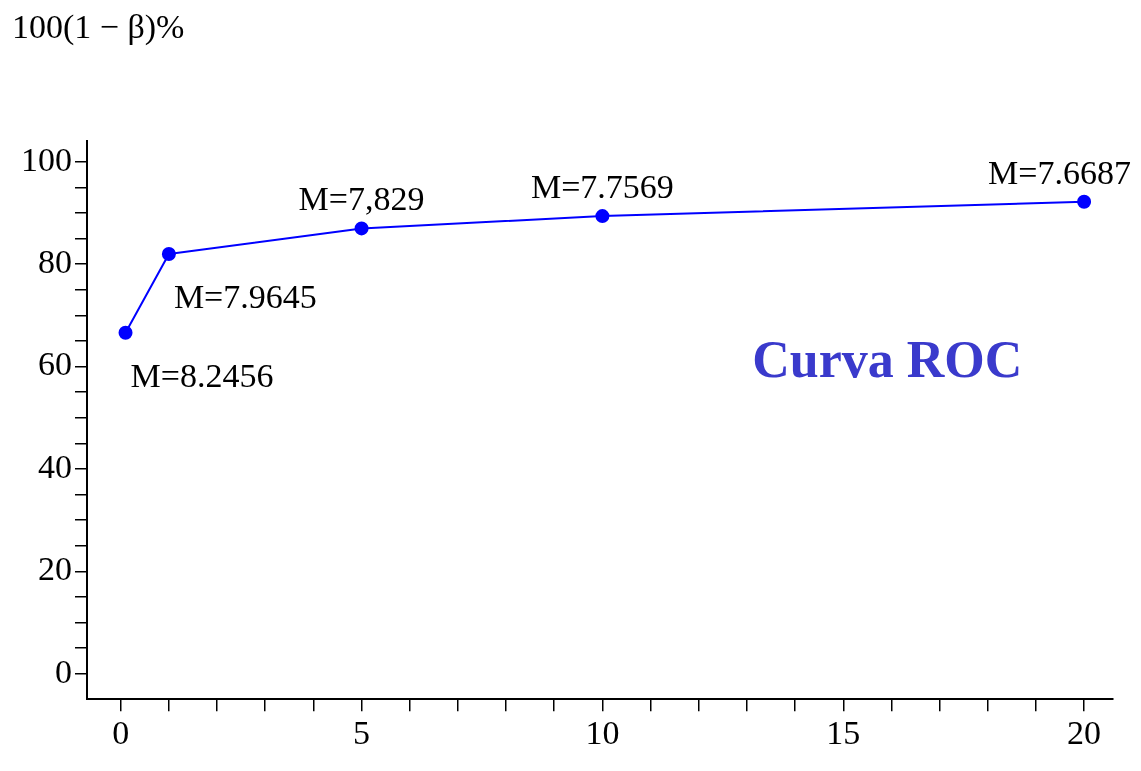 Image resolution: width=1141 pixels, height=771 pixels. I want to click on annotation: M=7.9645, so click(245, 296).